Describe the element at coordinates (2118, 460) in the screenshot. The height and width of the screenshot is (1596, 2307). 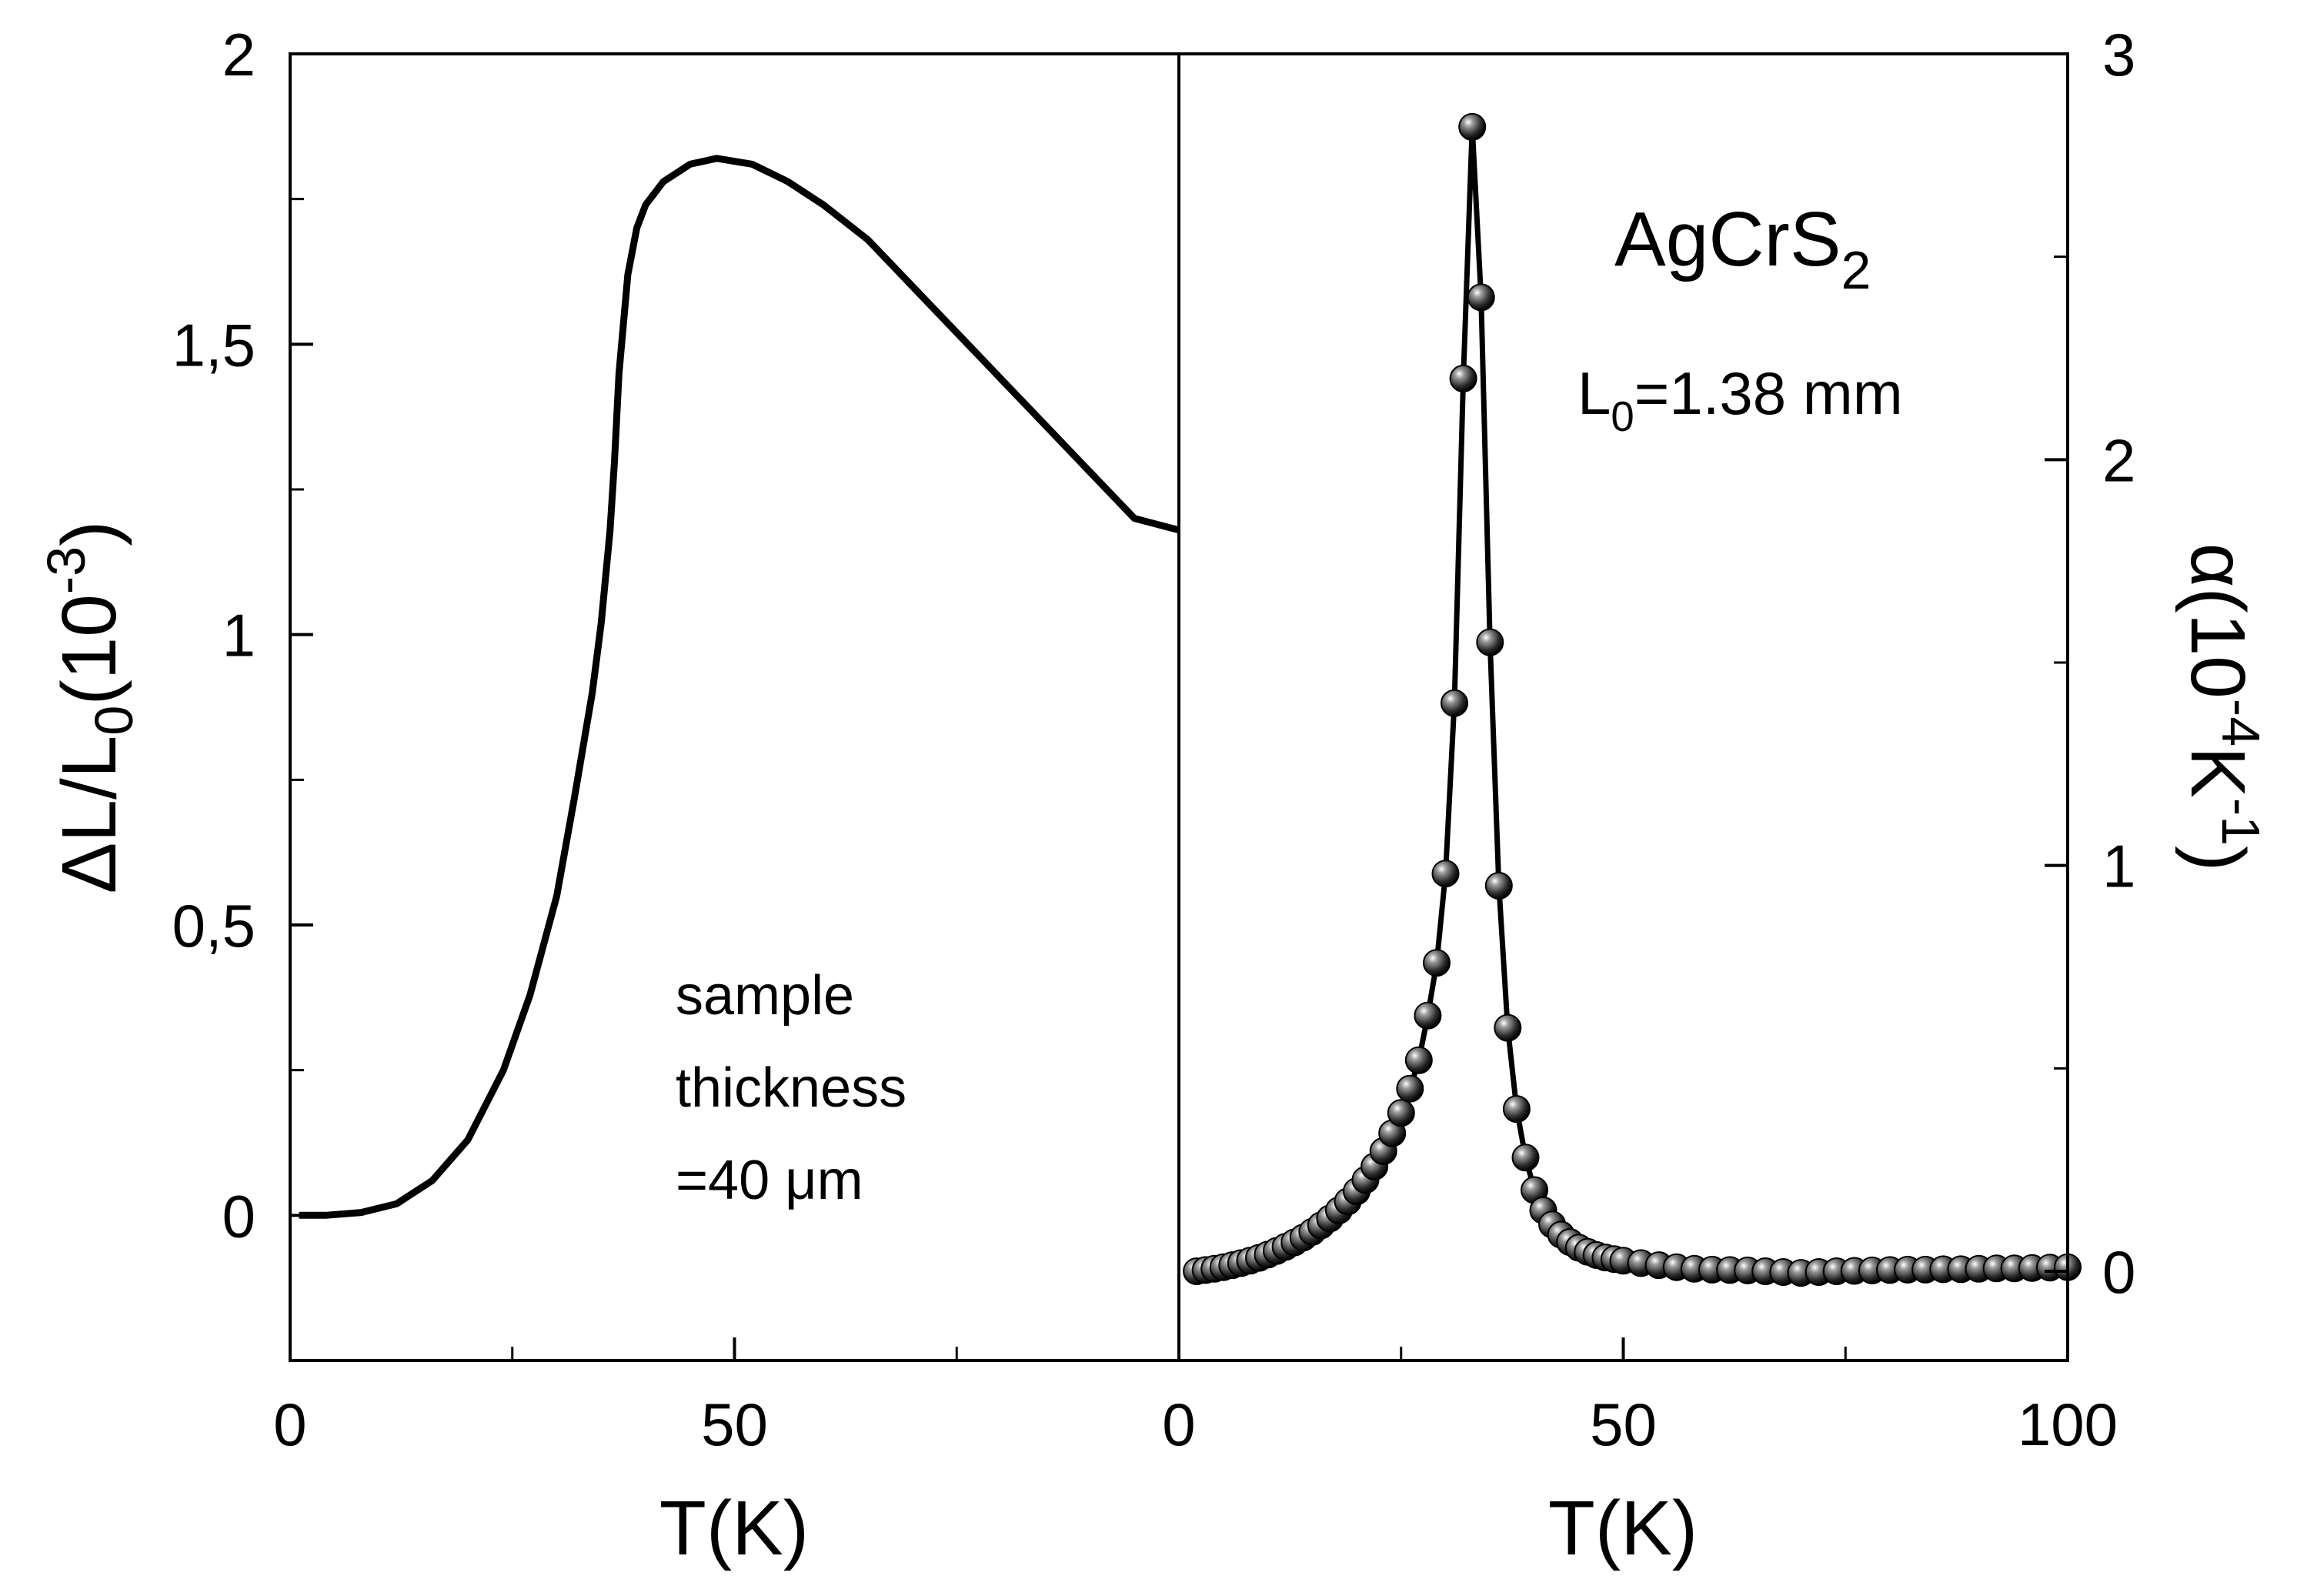
I see `right-y-tick-label: 2` at that location.